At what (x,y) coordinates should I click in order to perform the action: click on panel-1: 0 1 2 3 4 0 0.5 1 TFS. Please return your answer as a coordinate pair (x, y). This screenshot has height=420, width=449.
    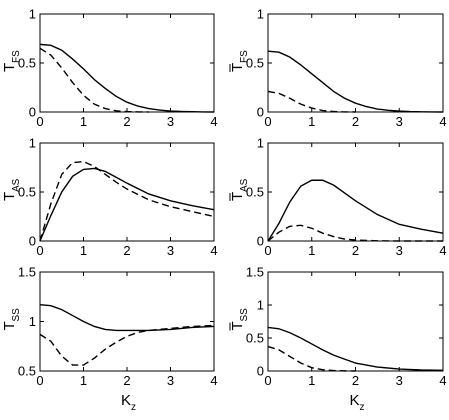
    Looking at the image, I should click on (109, 68).